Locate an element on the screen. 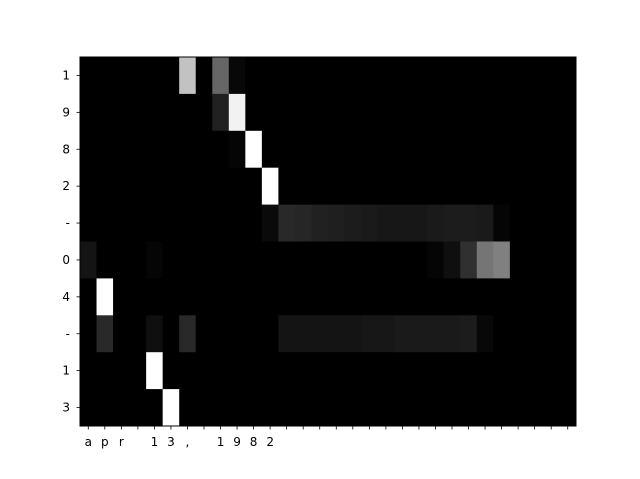 Image resolution: width=640 pixels, height=479 pixels. y-tick-label: 3 is located at coordinates (66, 408).